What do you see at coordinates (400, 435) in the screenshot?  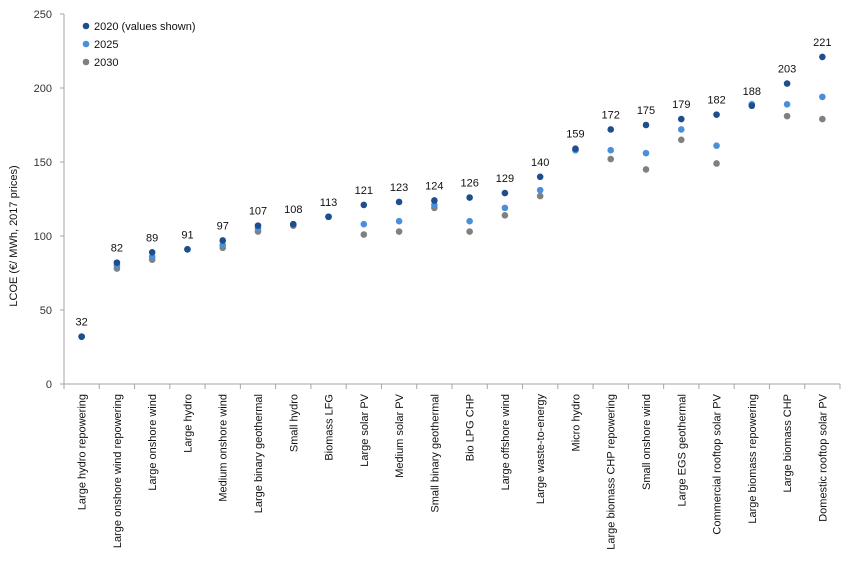 I see `category-label: Medium solar PV` at bounding box center [400, 435].